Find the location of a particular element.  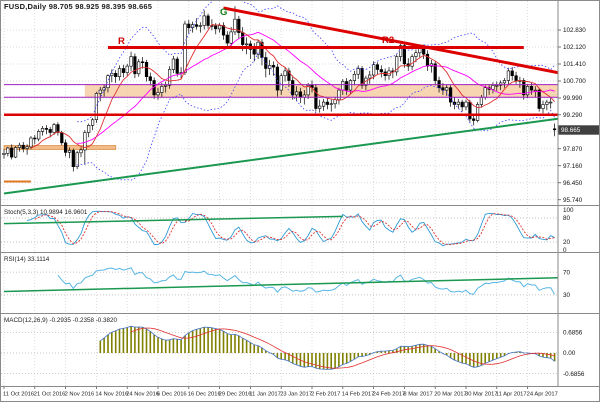

price-label: 97.870 is located at coordinates (573, 149).